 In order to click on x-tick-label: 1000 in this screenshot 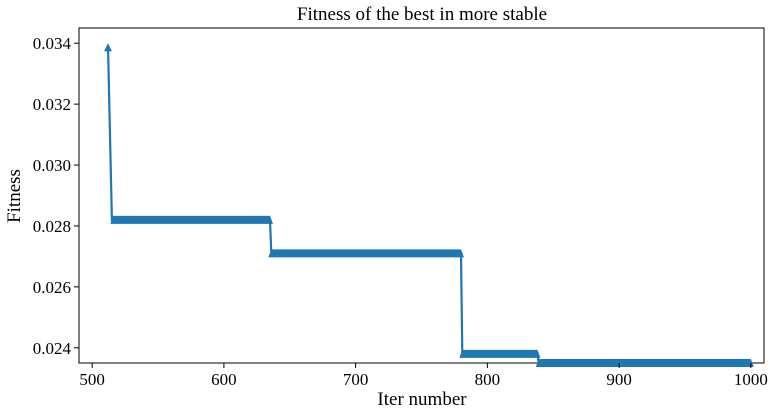, I will do `click(751, 379)`.